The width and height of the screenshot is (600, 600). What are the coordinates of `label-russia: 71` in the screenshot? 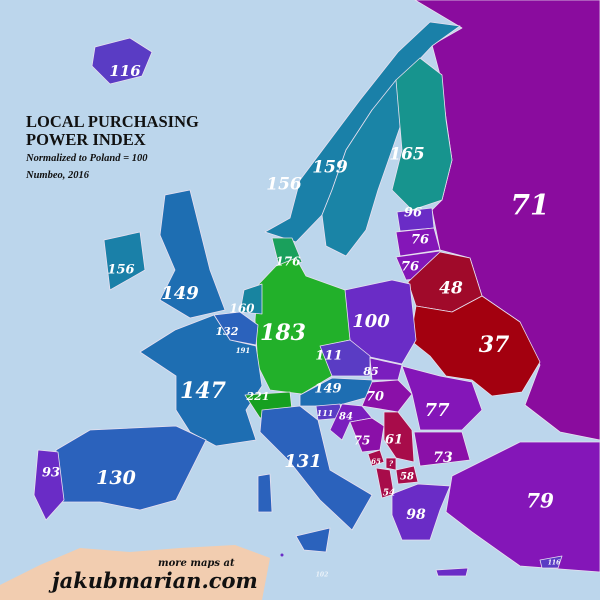 It's located at (530, 205).